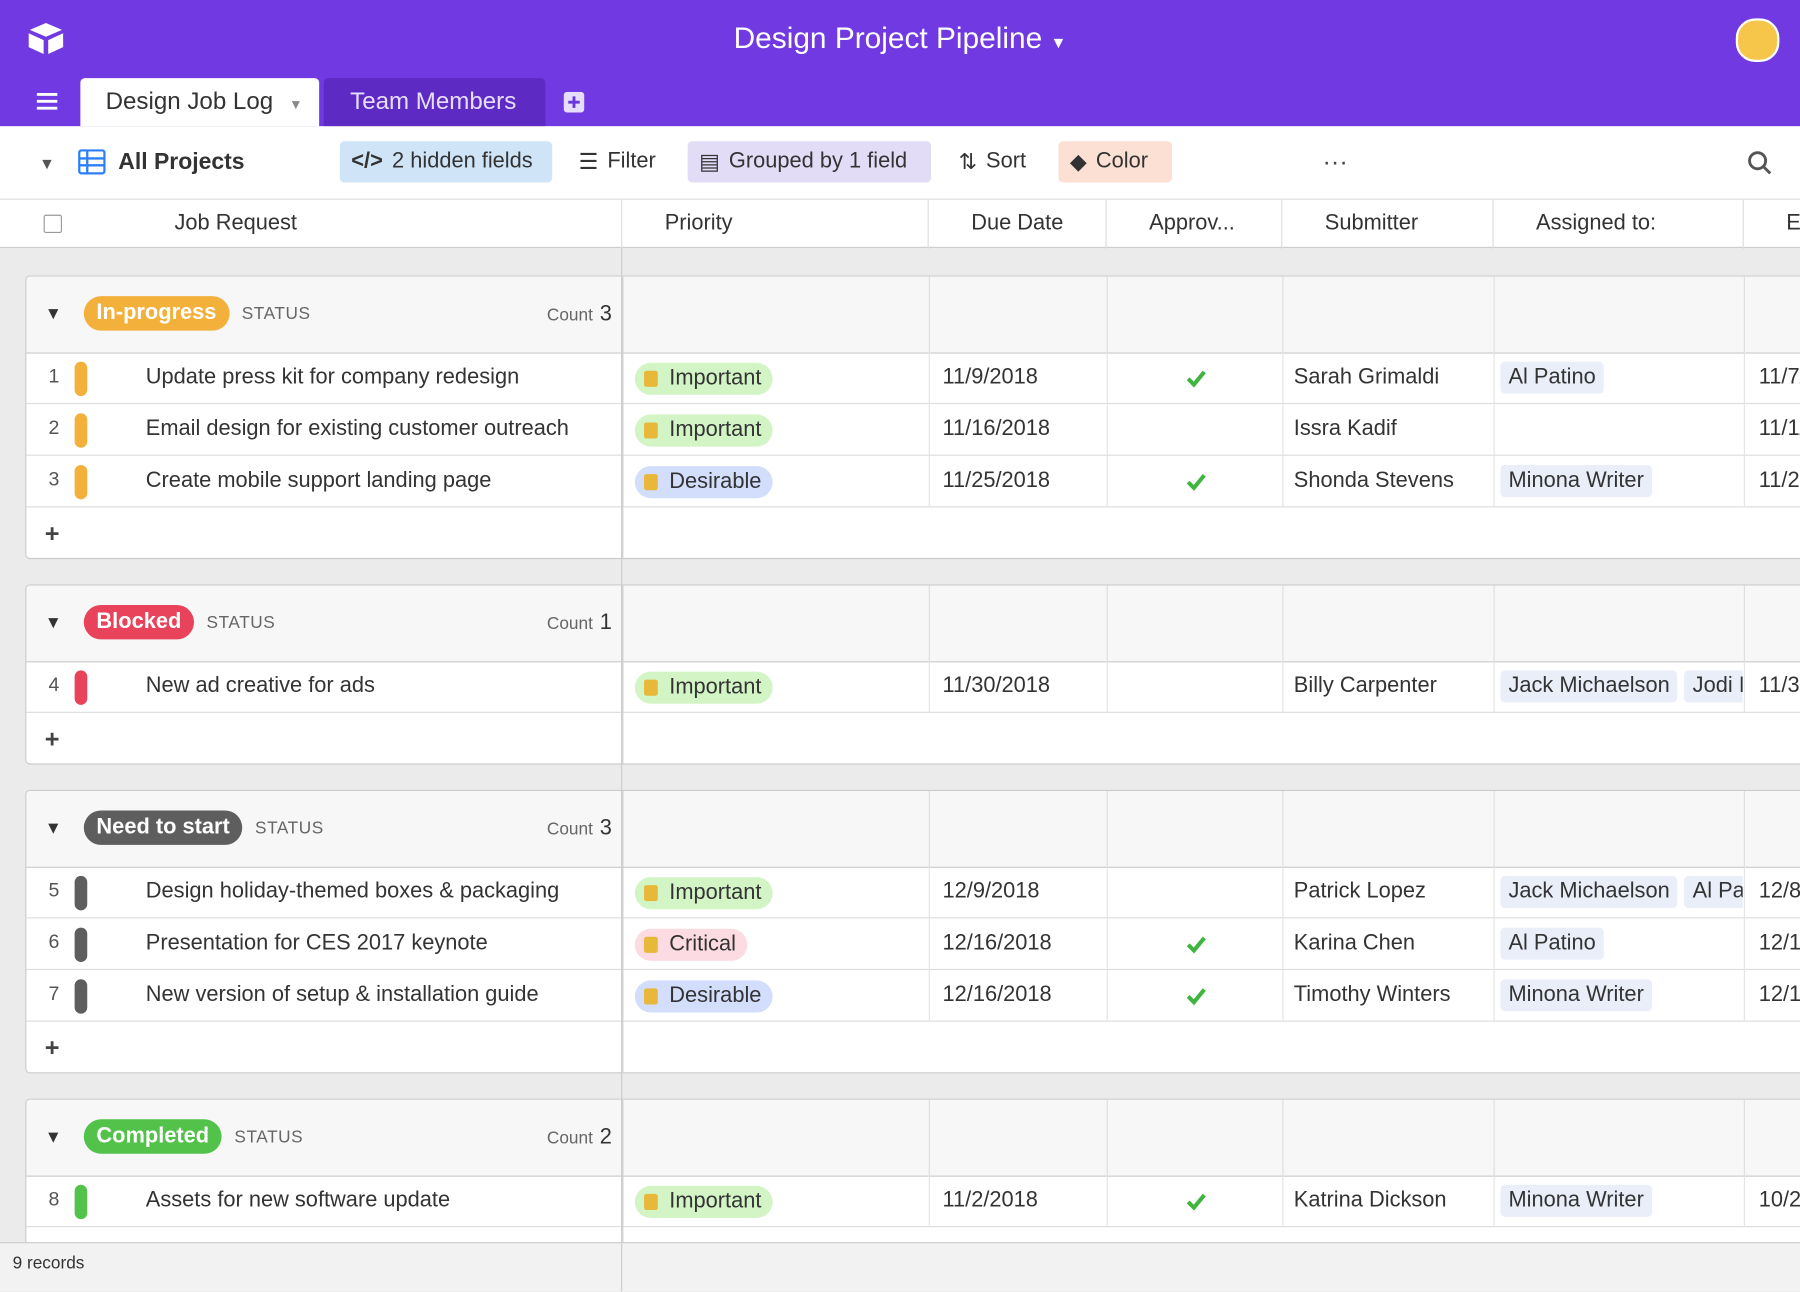 The image size is (1800, 1292). Describe the element at coordinates (47, 163) in the screenshot. I see `view-toggle: ▼` at that location.